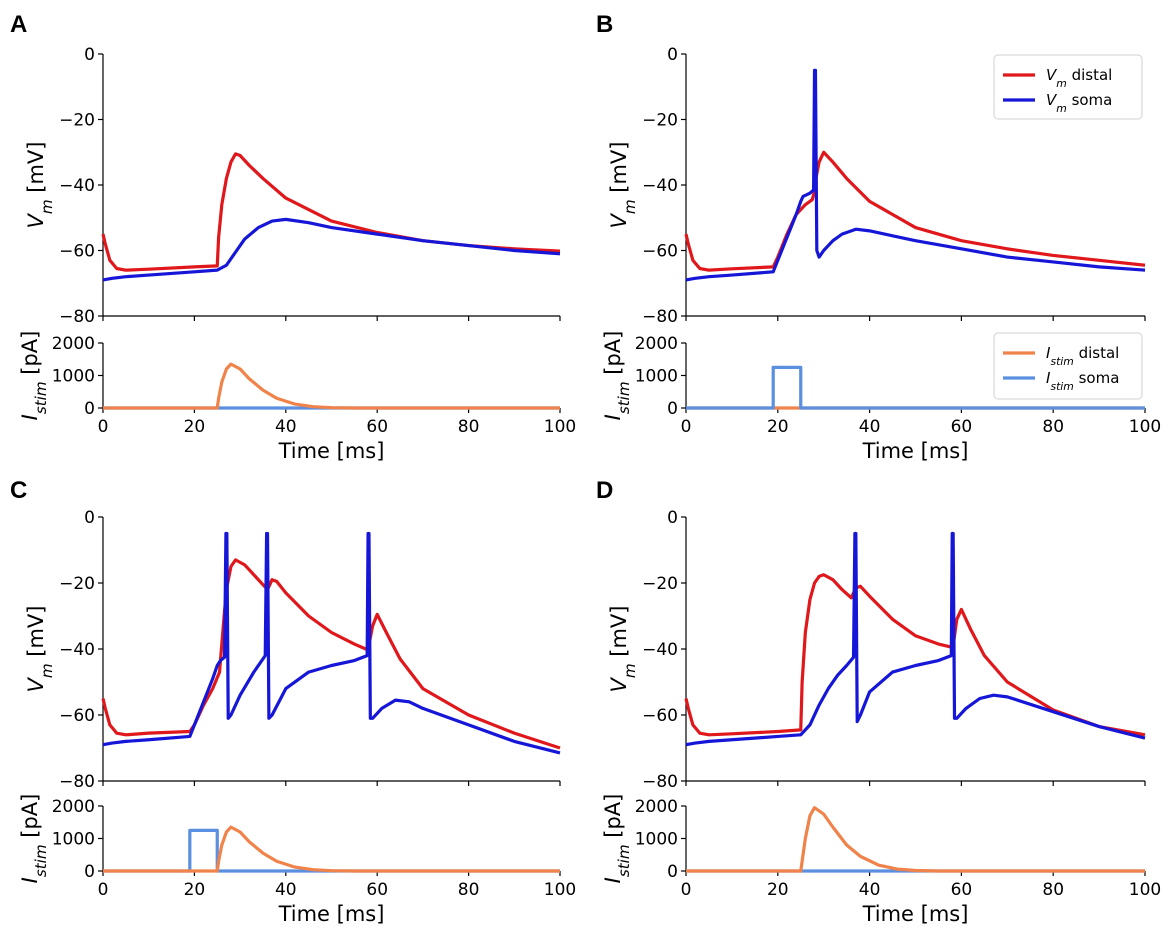 Image resolution: width=1170 pixels, height=935 pixels. I want to click on legend-label-soma: Vm soma, so click(1079, 103).